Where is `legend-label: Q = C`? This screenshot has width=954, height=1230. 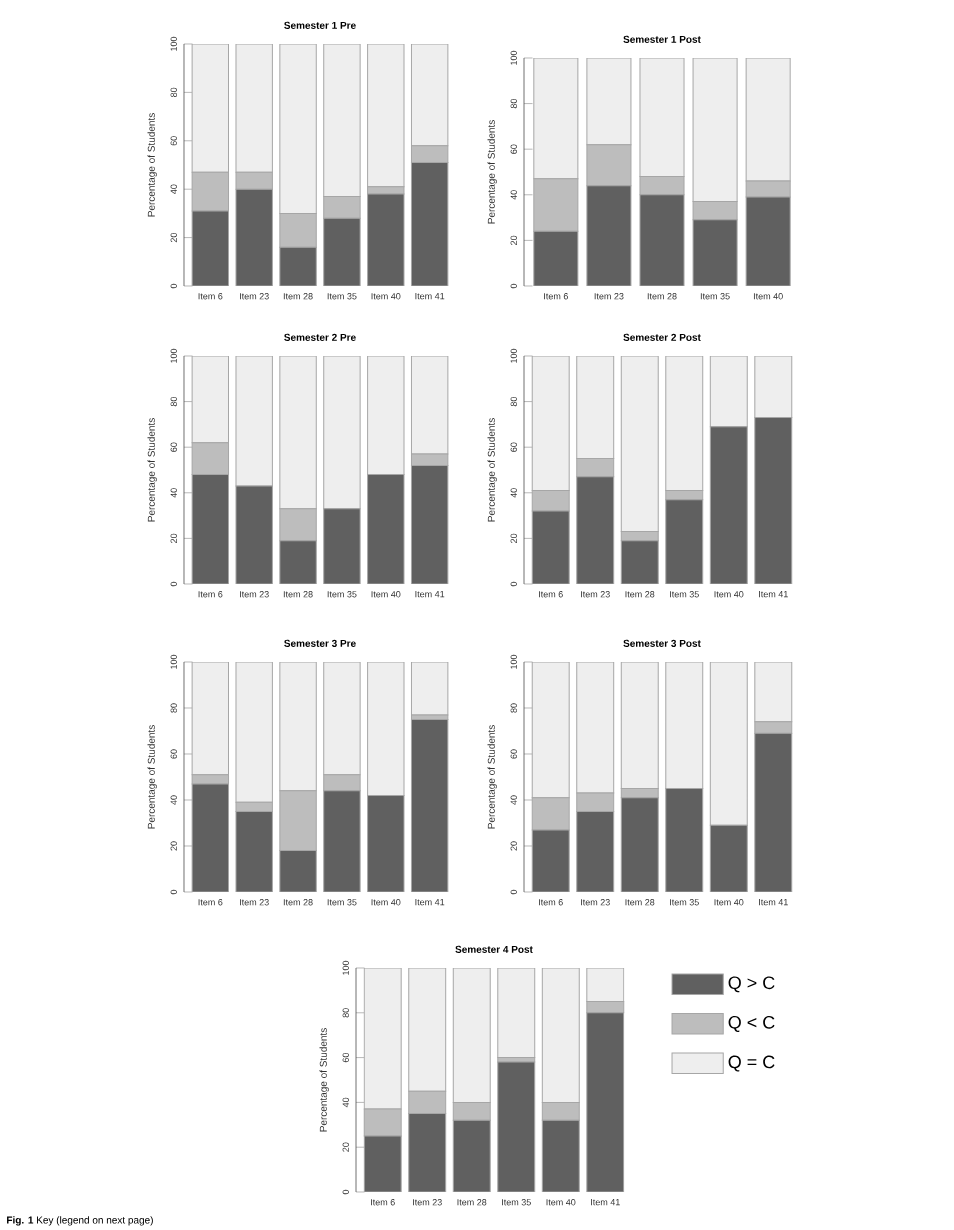
legend-label: Q = C is located at coordinates (751, 1063).